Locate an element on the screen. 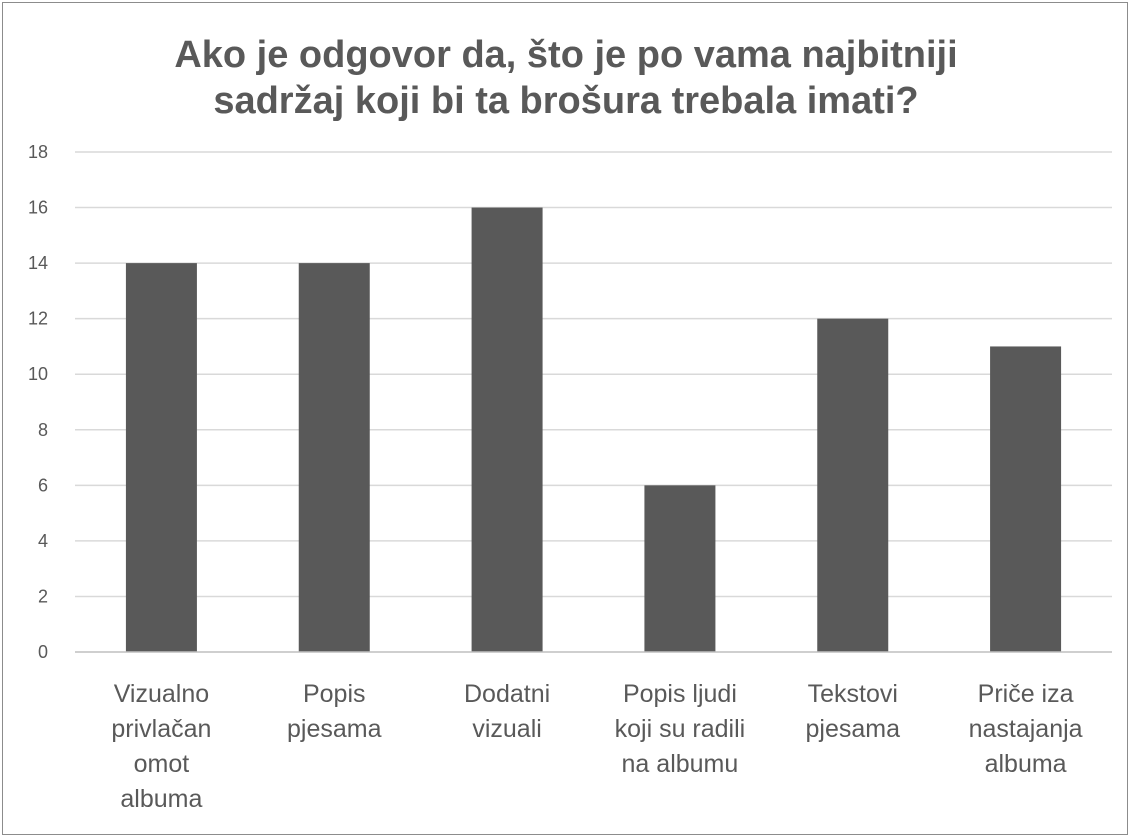 The image size is (1132, 837). y-tick-label: 16 is located at coordinates (38, 208).